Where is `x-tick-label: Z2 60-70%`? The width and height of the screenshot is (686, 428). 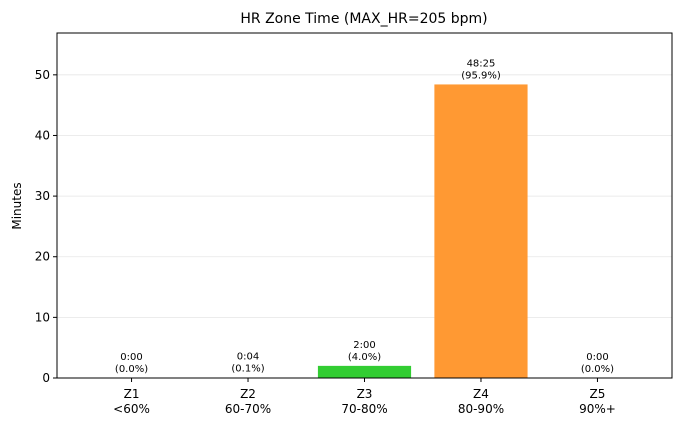
x-tick-label: Z2 60-70% is located at coordinates (248, 401).